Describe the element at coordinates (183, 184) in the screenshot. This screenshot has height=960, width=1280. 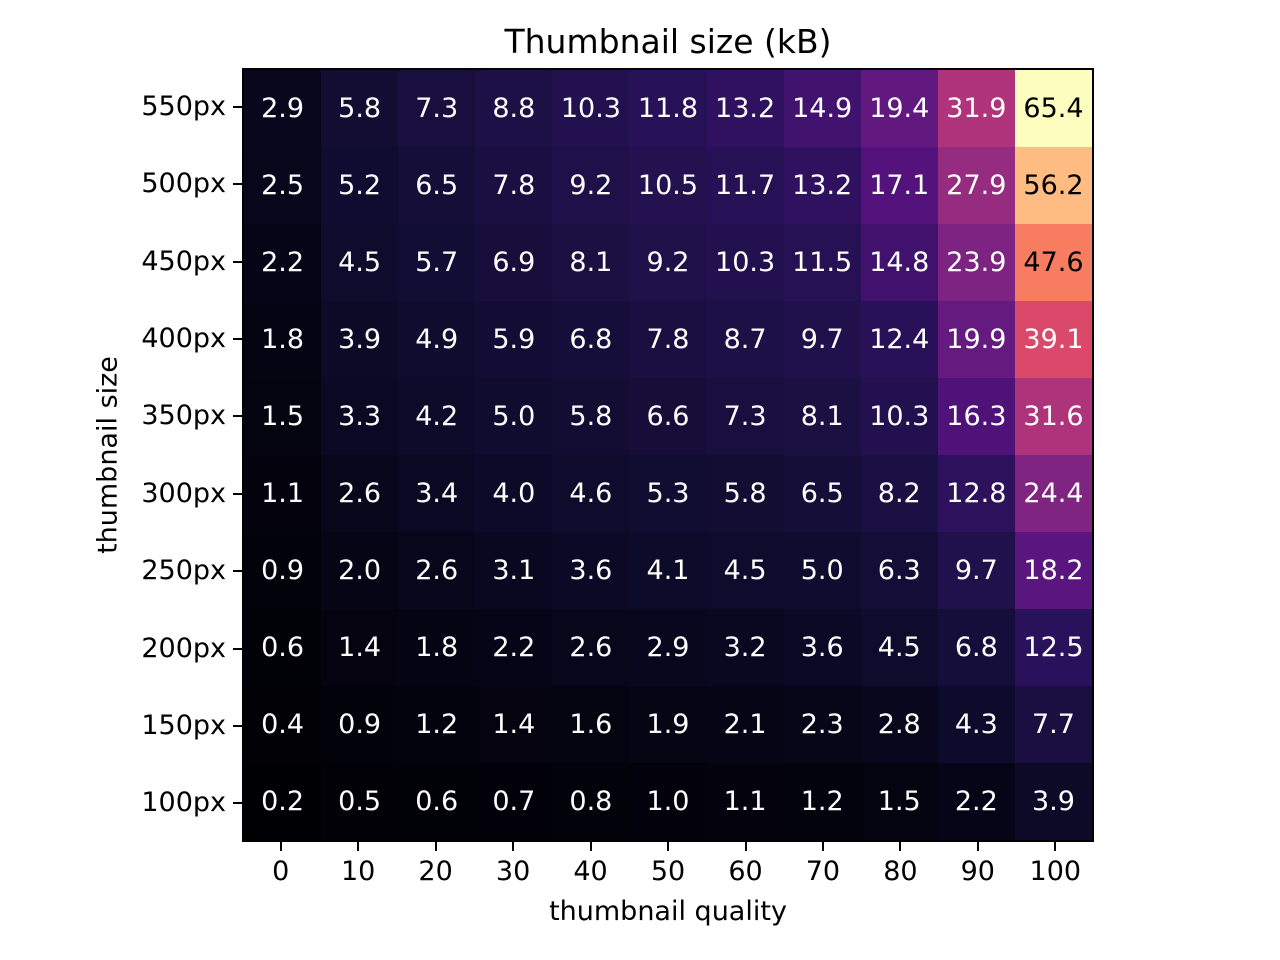
I see `y-tick-label: 500px` at that location.